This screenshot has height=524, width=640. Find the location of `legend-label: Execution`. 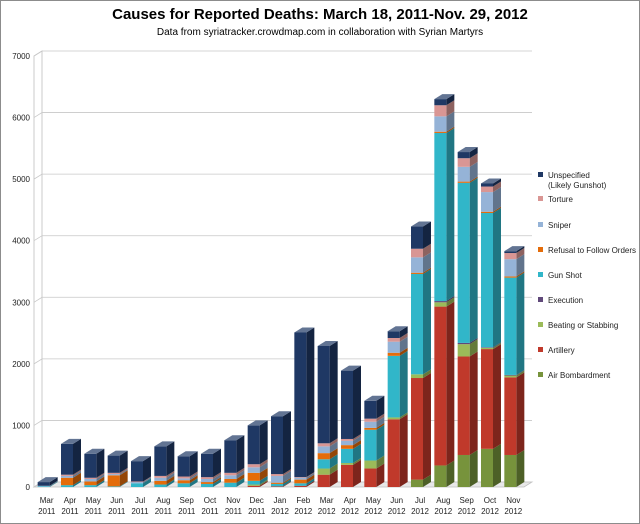

legend-label: Execution is located at coordinates (565, 300).